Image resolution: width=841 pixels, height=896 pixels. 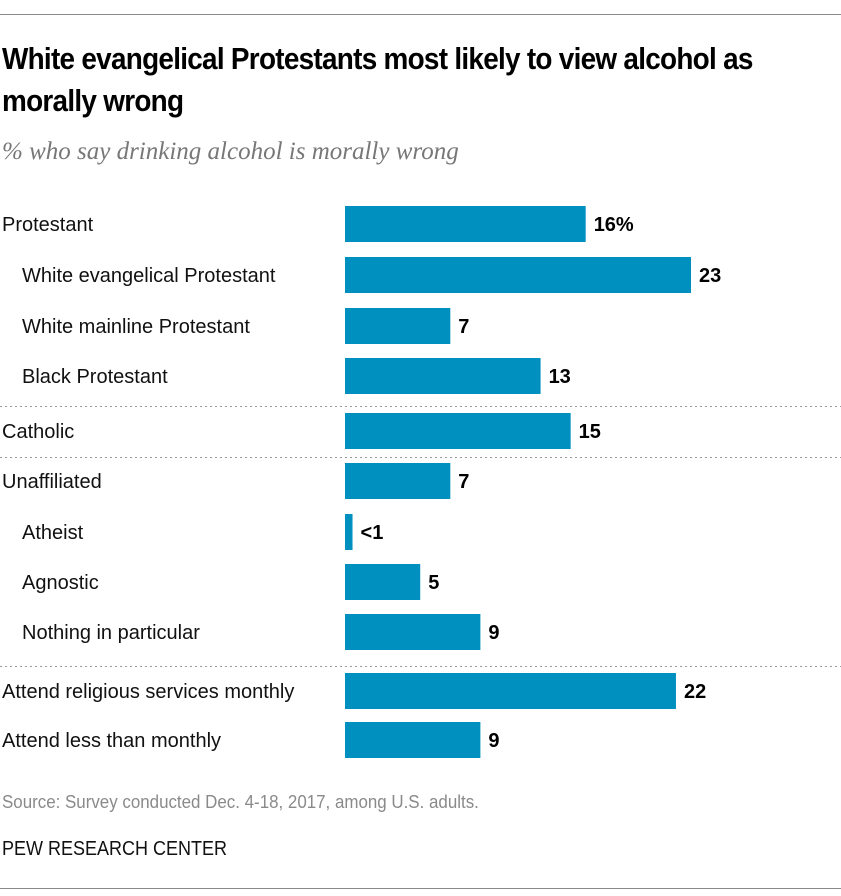 I want to click on value-label: 13, so click(x=560, y=377).